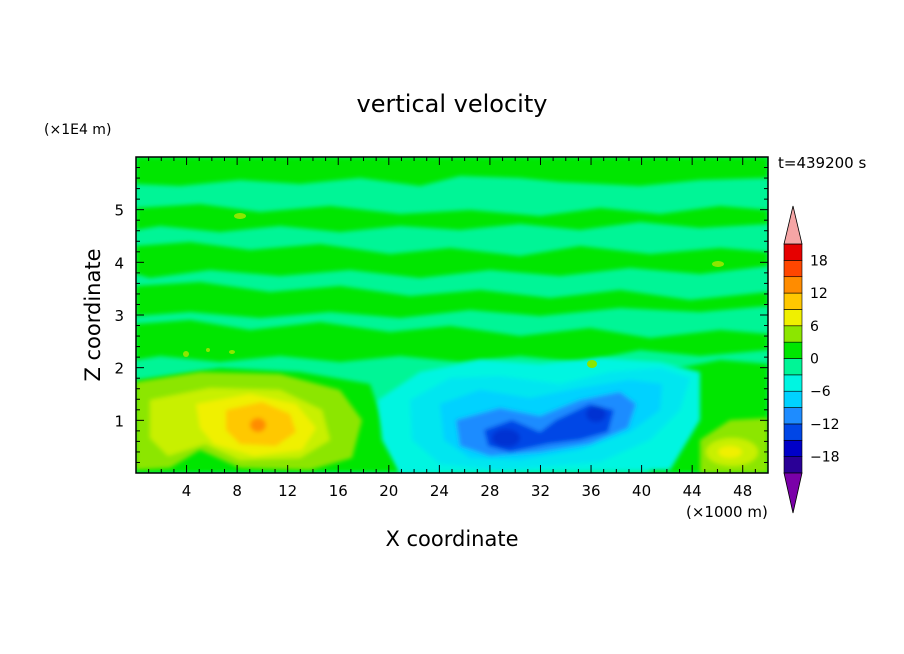 This screenshot has width=904, height=654. I want to click on colorbar: 18 12 6 0 −6 −12 −18, so click(811, 359).